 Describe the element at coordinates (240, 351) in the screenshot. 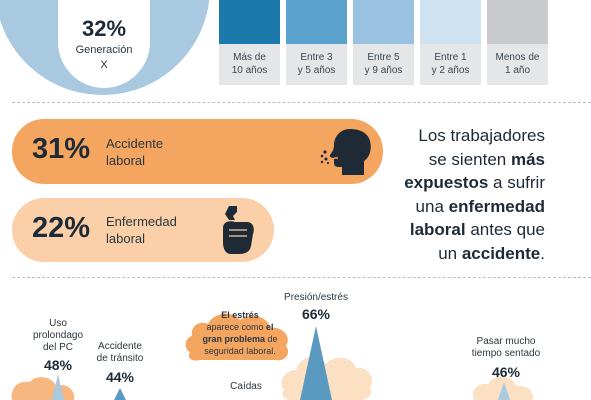

I see `callout-text: seguridad laboral.` at that location.